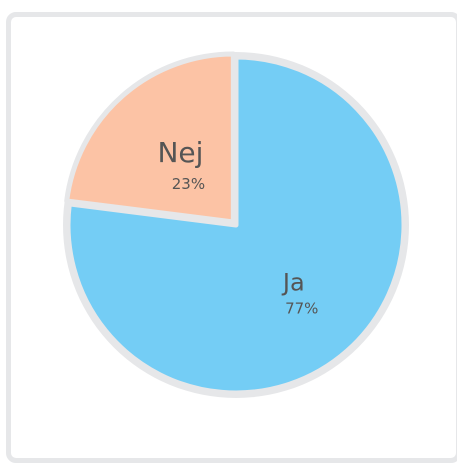 Image resolution: width=457 pixels, height=463 pixels. I want to click on slice-value-label: 23%, so click(188, 184).